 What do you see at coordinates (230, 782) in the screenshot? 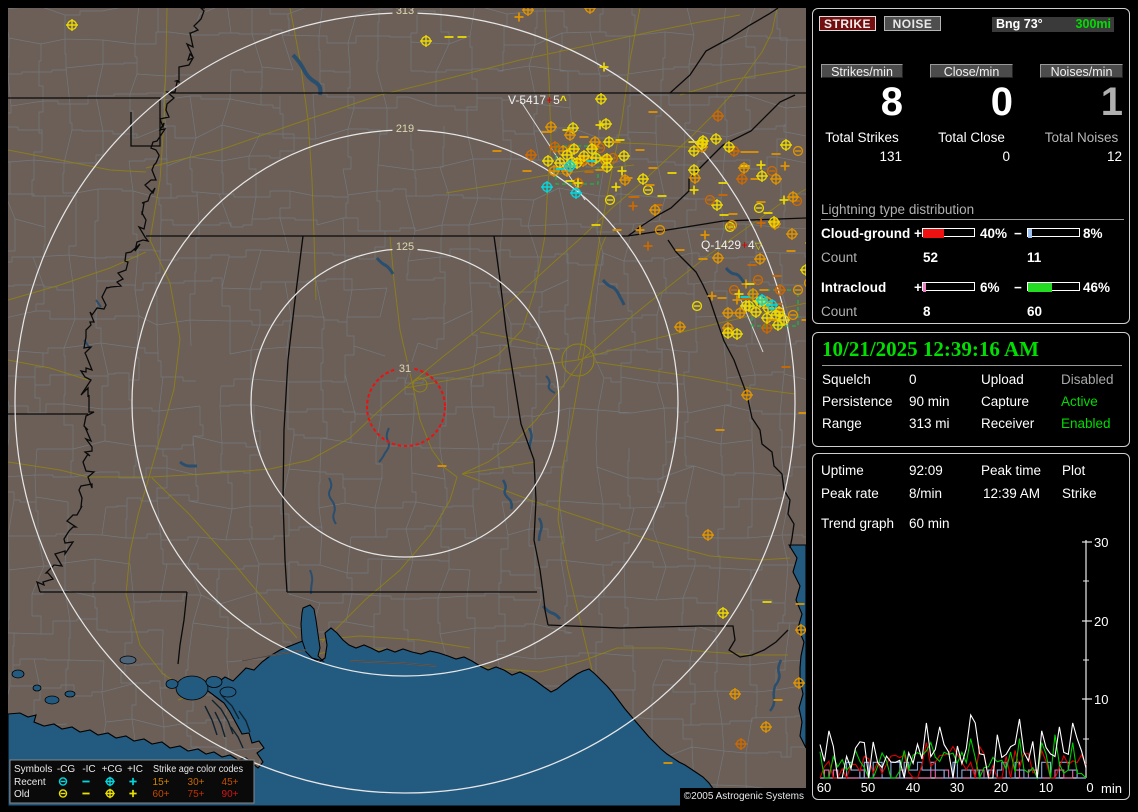
I see `svg-text: 45+` at bounding box center [230, 782].